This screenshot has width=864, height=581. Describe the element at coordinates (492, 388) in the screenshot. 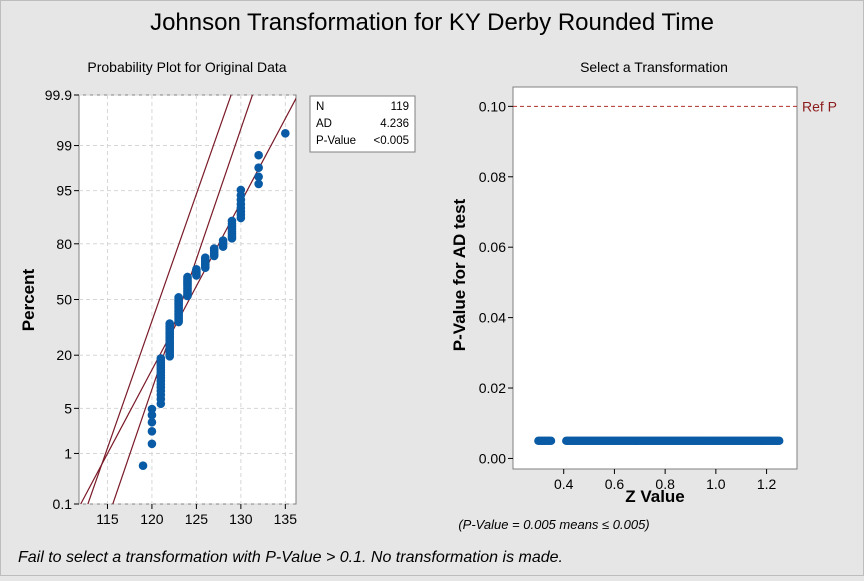

I see `transform-y-tick-label: 0.02` at that location.